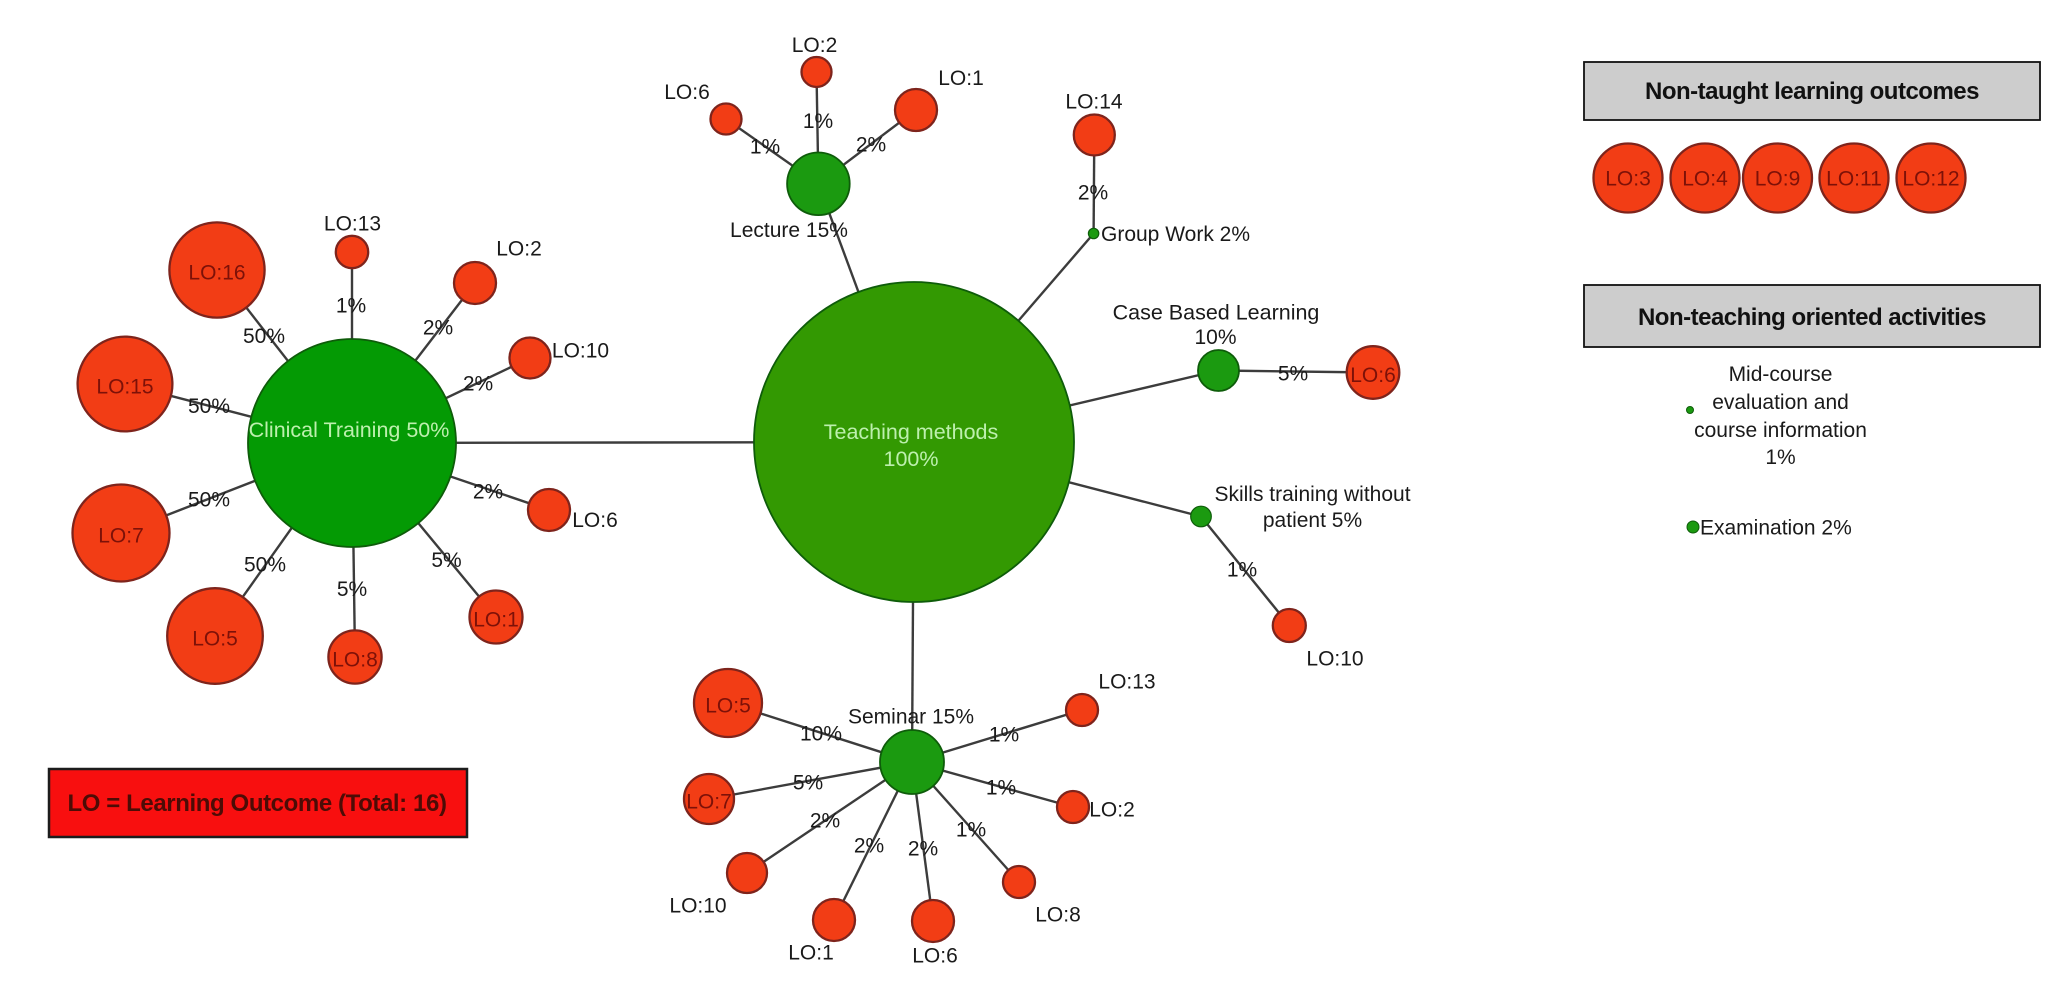 This screenshot has height=1001, width=2059. I want to click on svg-text: Group Work 2%, so click(1175, 234).